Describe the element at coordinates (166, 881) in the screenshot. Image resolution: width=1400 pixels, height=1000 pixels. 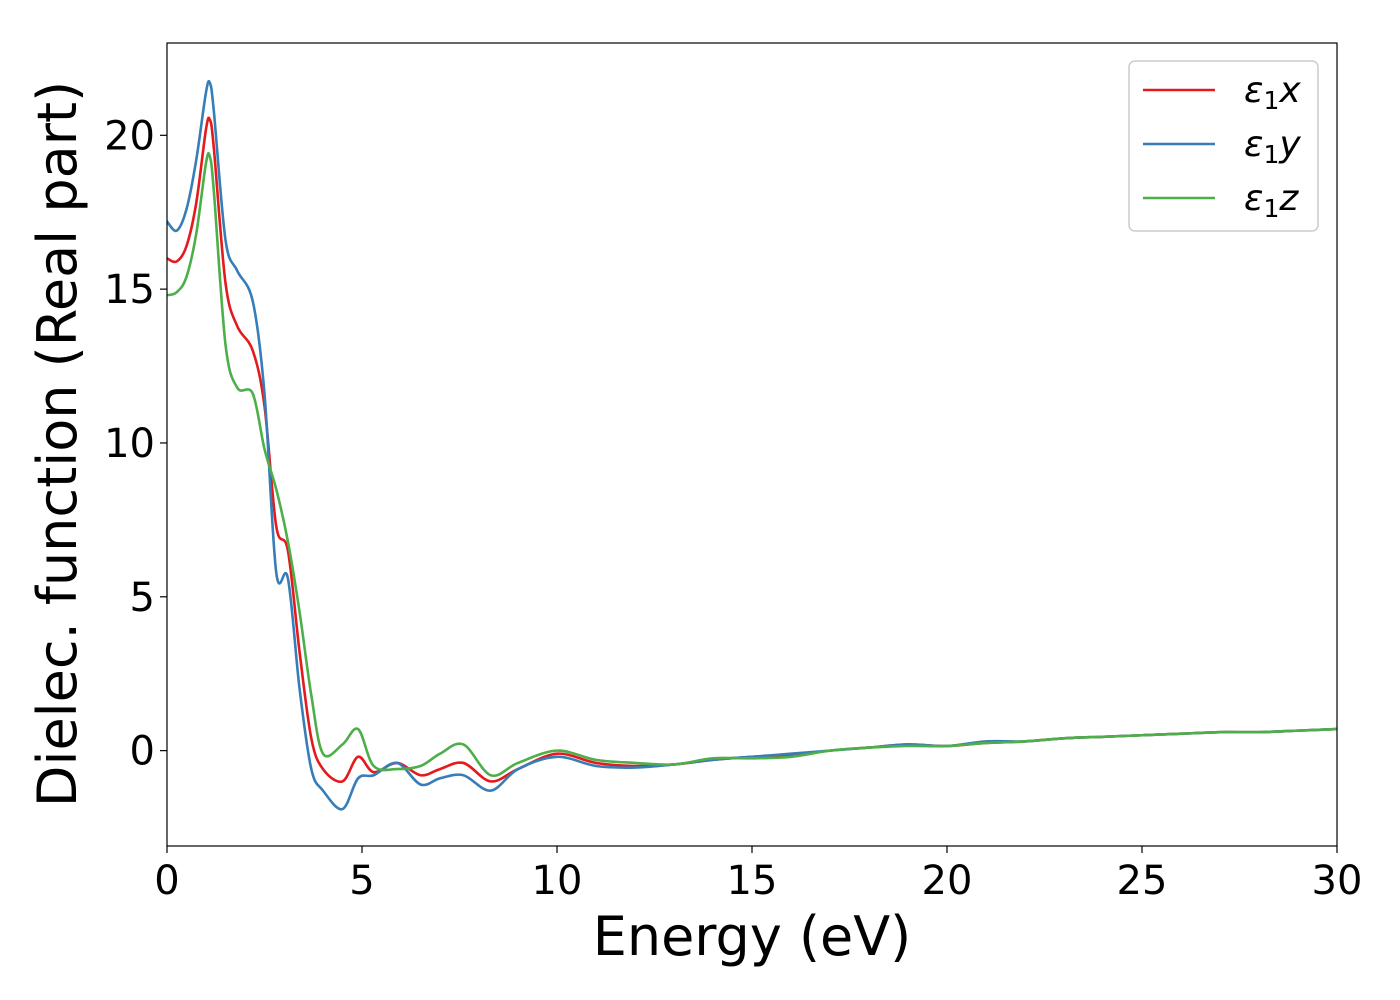
I see `x-tick-label: 0` at that location.